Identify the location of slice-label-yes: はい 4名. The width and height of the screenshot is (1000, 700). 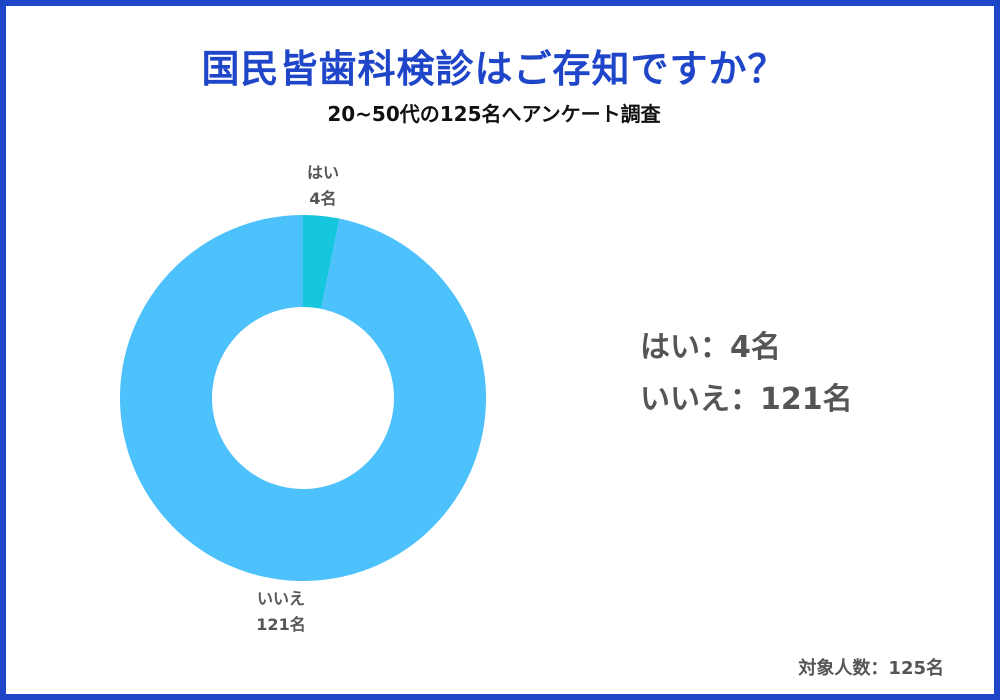
(323, 186).